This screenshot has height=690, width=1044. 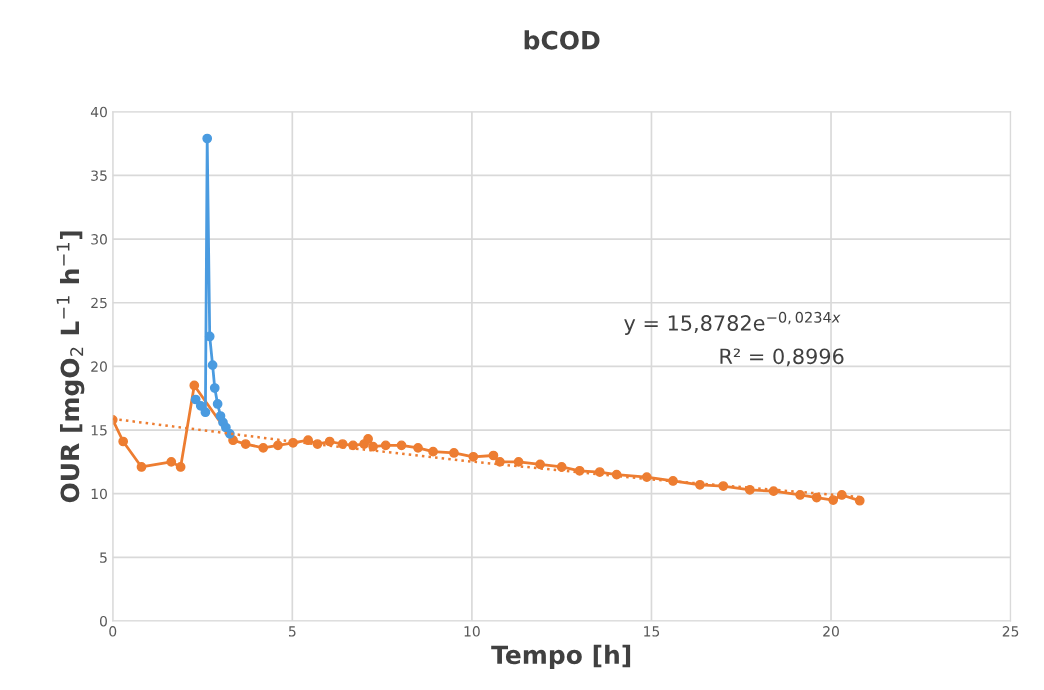 What do you see at coordinates (103, 621) in the screenshot?
I see `y-tick-label: 0` at bounding box center [103, 621].